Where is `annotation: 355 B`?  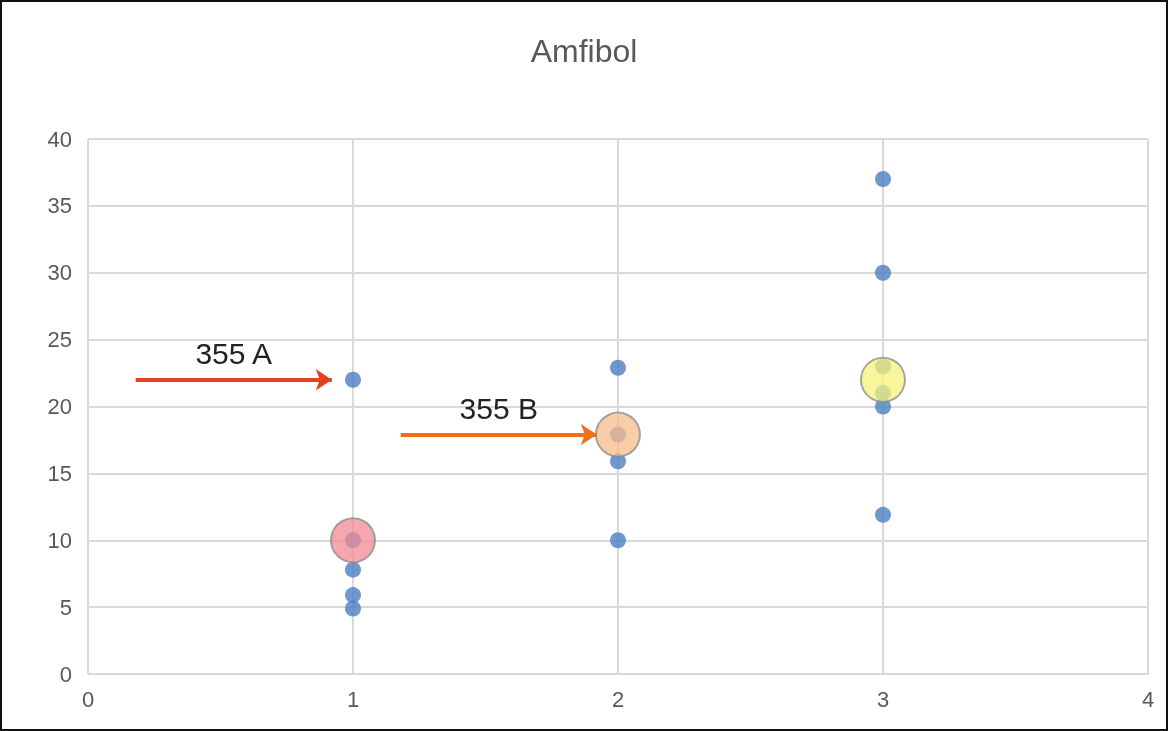 annotation: 355 B is located at coordinates (498, 409).